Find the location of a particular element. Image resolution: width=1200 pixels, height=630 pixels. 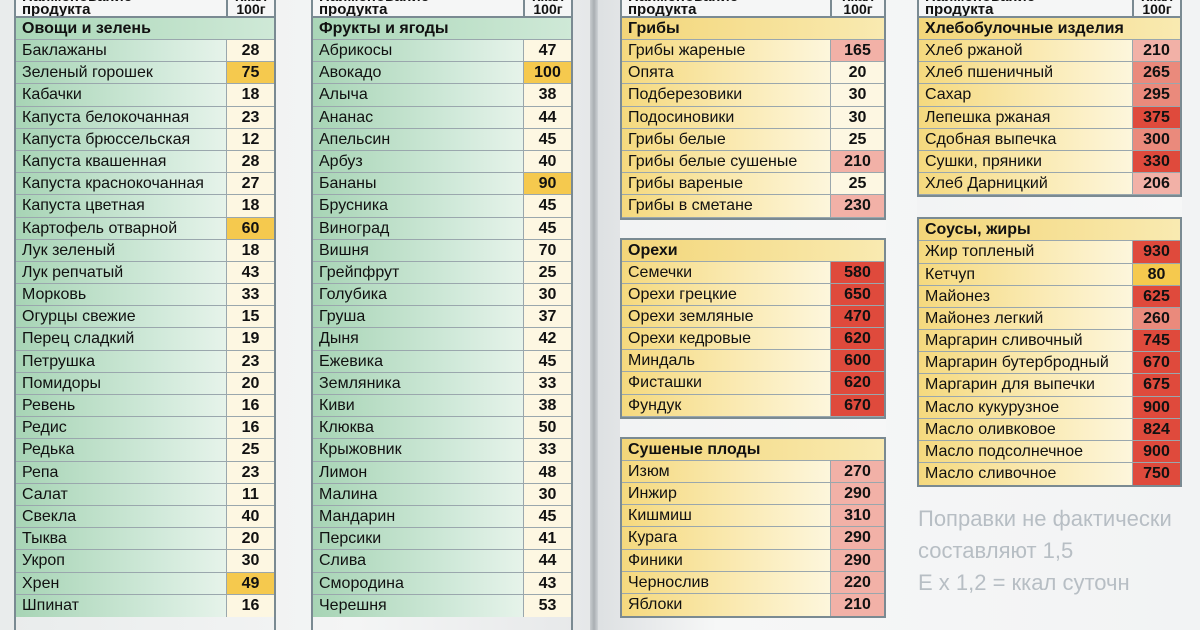

section-title: Сушеные плоды is located at coordinates (753, 449).